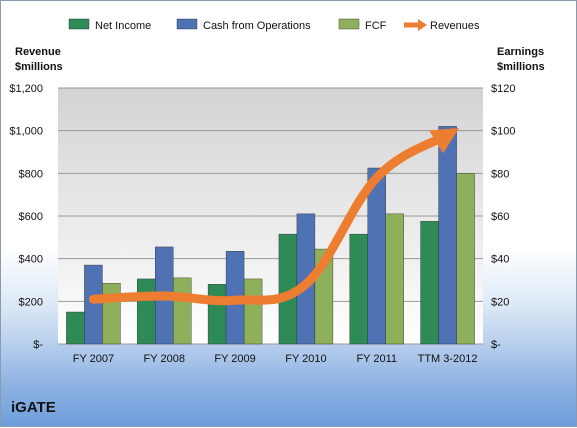 This screenshot has height=428, width=577. Describe the element at coordinates (33, 407) in the screenshot. I see `company-label: iGATE` at that location.